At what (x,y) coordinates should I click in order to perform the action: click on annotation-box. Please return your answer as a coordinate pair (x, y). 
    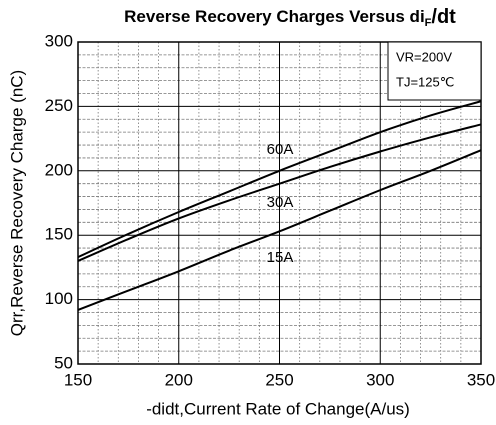
    Looking at the image, I should click on (434, 71).